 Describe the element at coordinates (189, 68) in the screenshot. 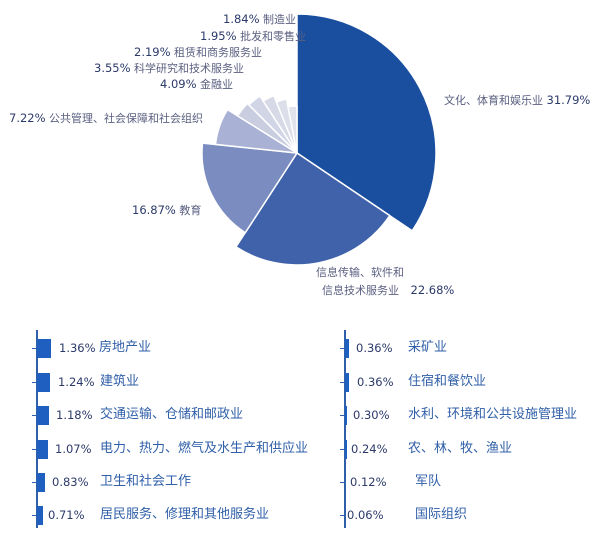

I see `label-name: 科学研究和技术服务业` at that location.